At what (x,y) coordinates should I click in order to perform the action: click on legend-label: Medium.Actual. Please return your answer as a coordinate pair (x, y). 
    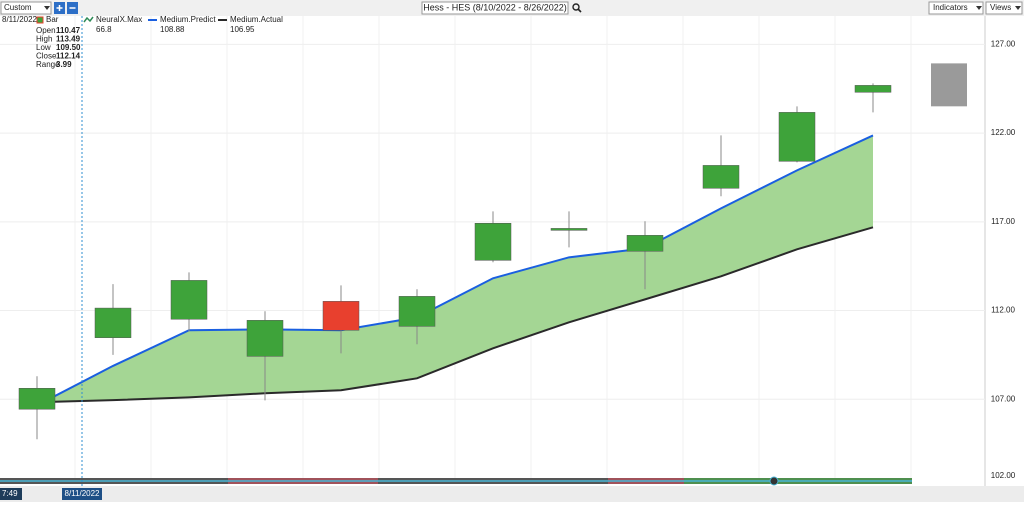
    Looking at the image, I should click on (256, 19).